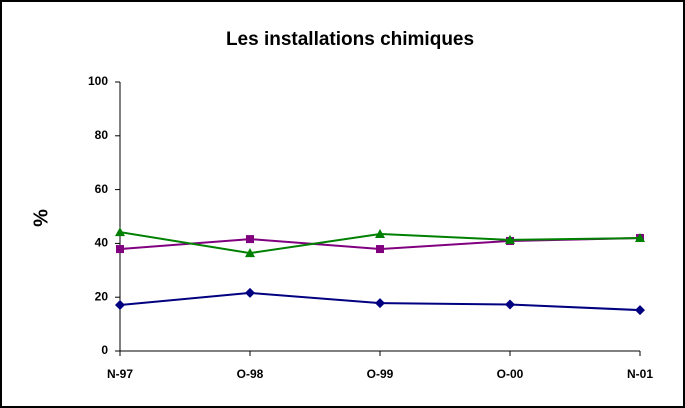 Image resolution: width=685 pixels, height=408 pixels. What do you see at coordinates (640, 374) in the screenshot?
I see `x-tick-label: N-01` at bounding box center [640, 374].